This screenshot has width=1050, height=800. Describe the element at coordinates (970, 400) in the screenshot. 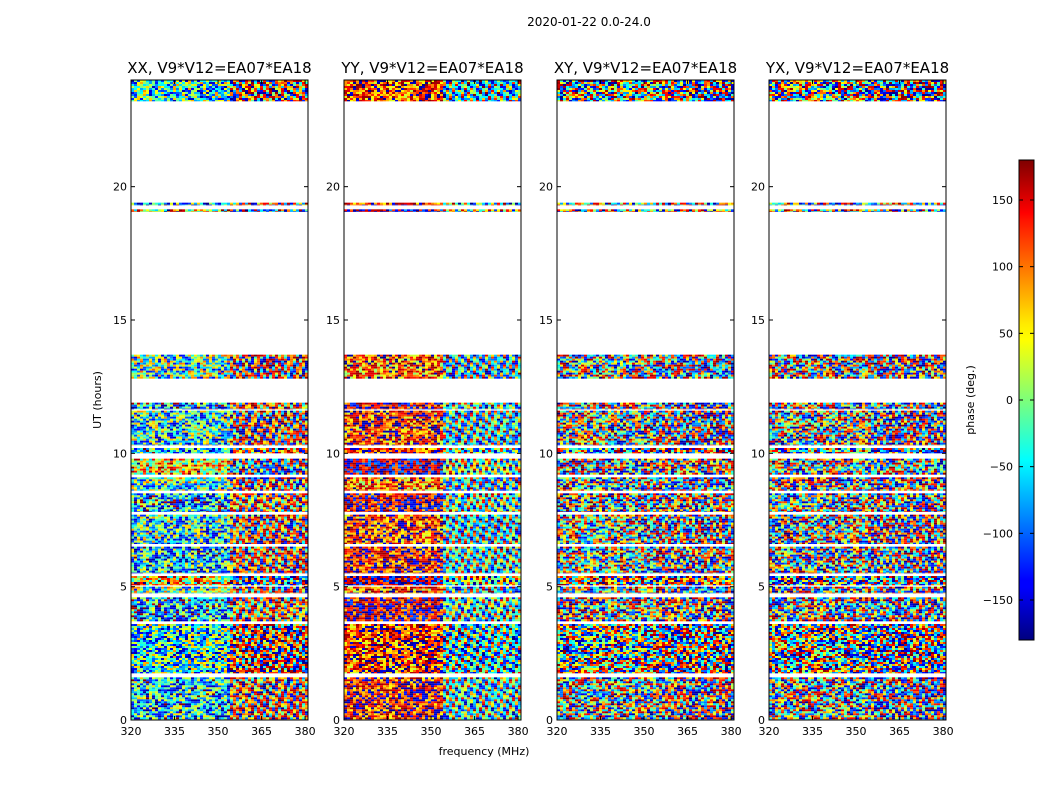

I see `colorbar-label: phase (deg.)` at that location.